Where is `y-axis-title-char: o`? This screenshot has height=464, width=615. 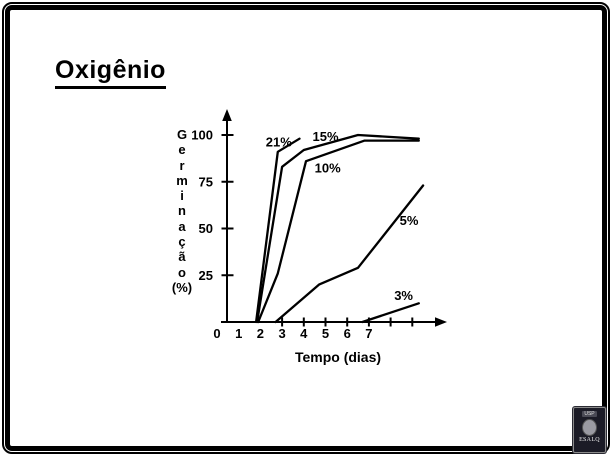
y-axis-title-char: o is located at coordinates (182, 272).